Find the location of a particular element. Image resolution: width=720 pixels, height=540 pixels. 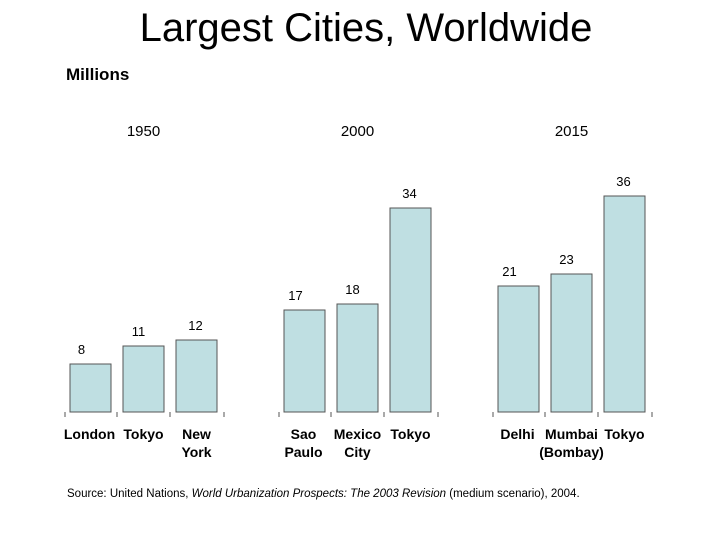

category-label: (Bombay) is located at coordinates (571, 452).